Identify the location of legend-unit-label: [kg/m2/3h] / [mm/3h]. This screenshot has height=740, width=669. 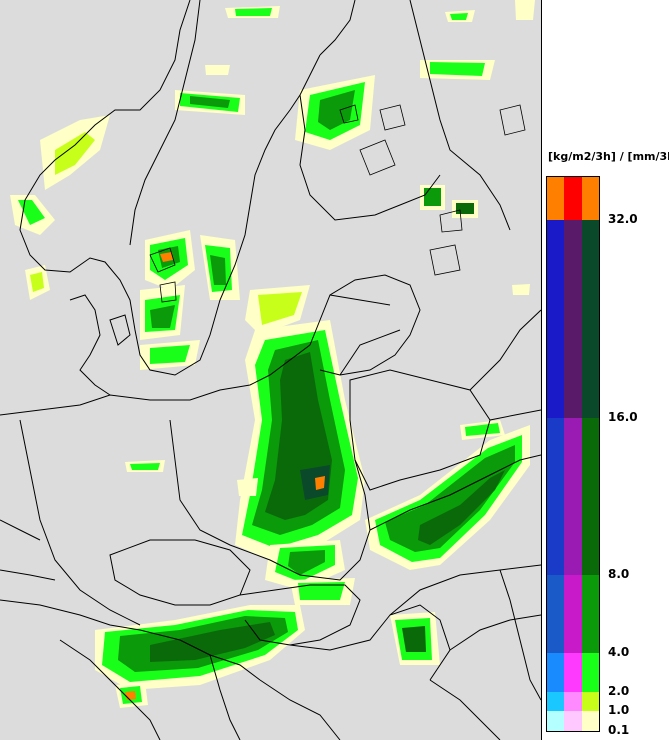
(608, 156).